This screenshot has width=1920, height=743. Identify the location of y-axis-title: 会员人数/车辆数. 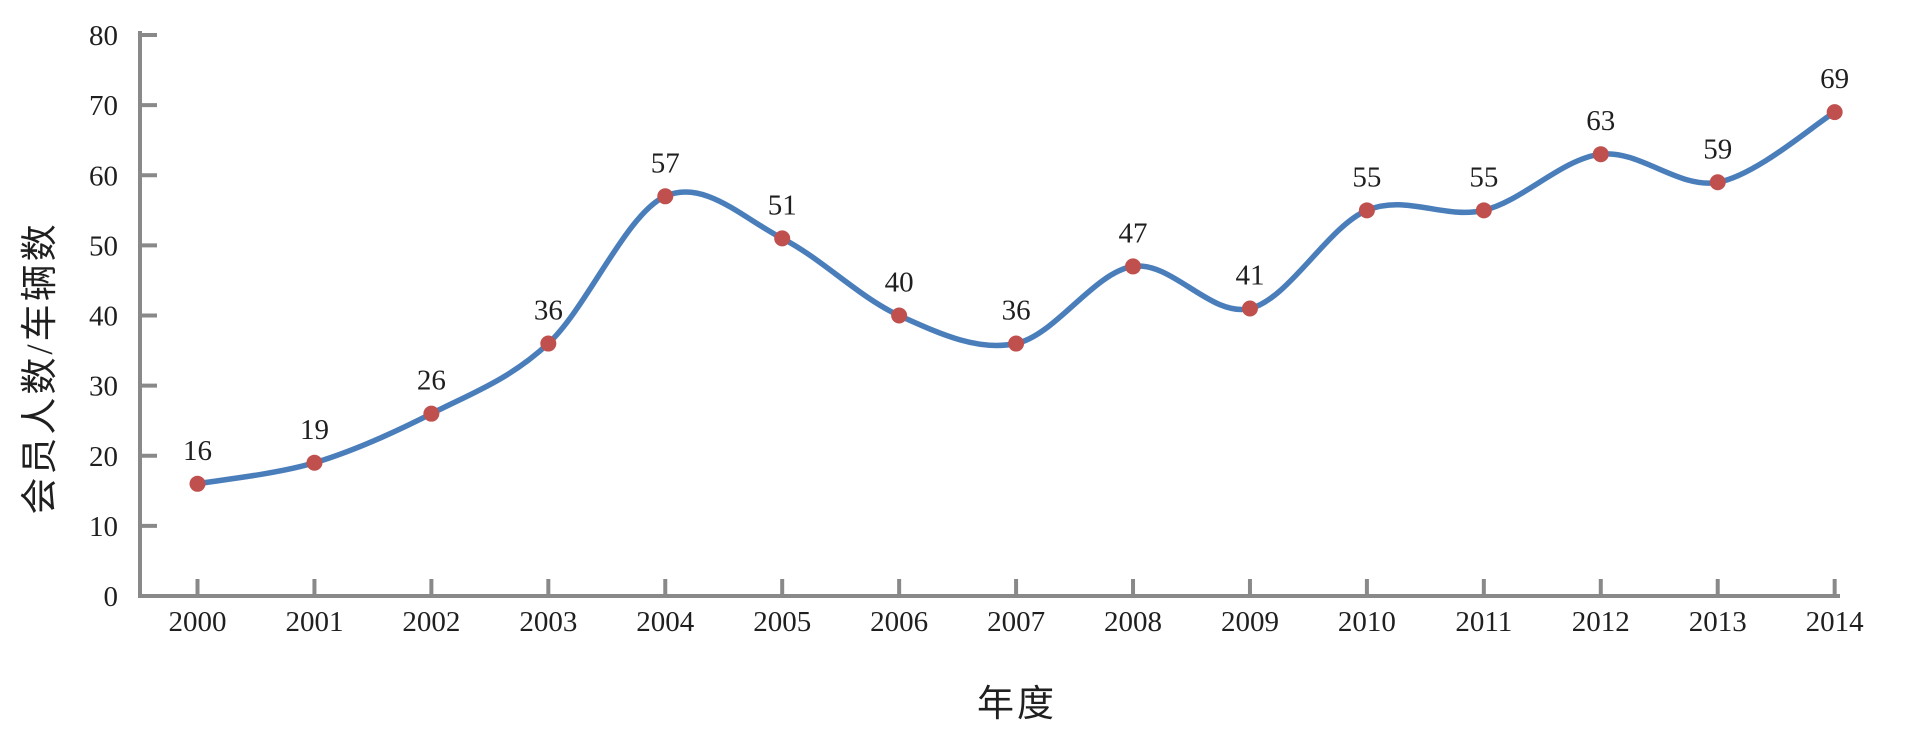
(40, 367).